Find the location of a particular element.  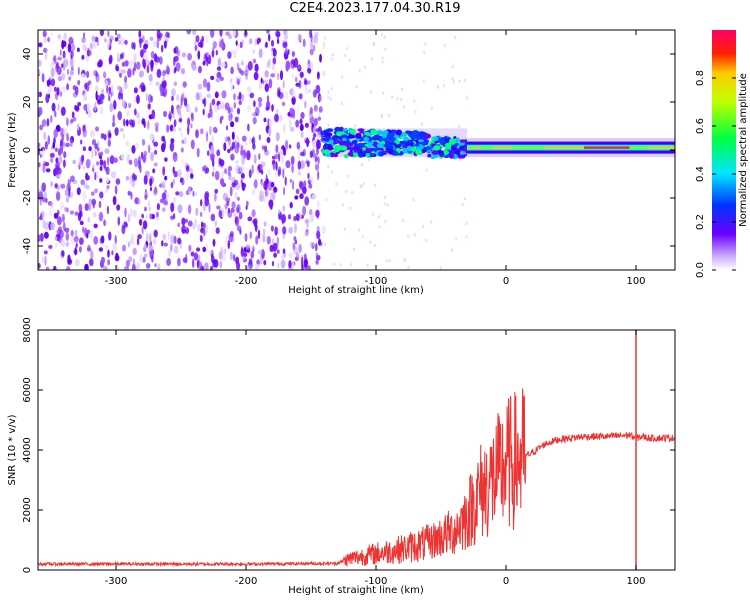

x-tick-label: 100 is located at coordinates (635, 581).